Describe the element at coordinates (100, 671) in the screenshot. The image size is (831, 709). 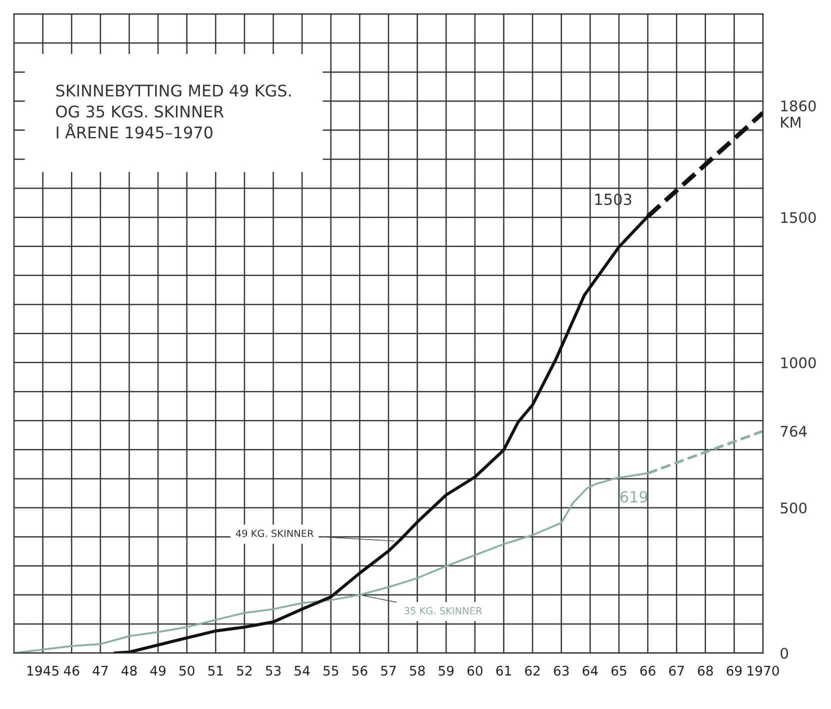
I see `x-tick-label: 47` at that location.